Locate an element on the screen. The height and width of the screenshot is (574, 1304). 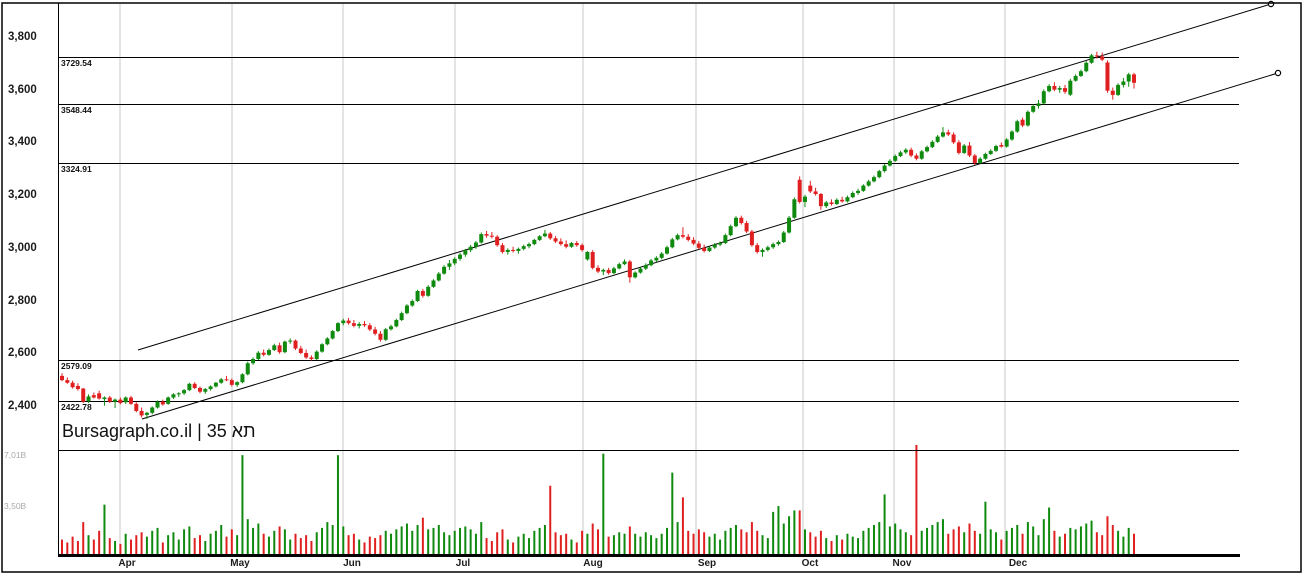
channel-bottom-endpoint-handle is located at coordinates (1278, 73).